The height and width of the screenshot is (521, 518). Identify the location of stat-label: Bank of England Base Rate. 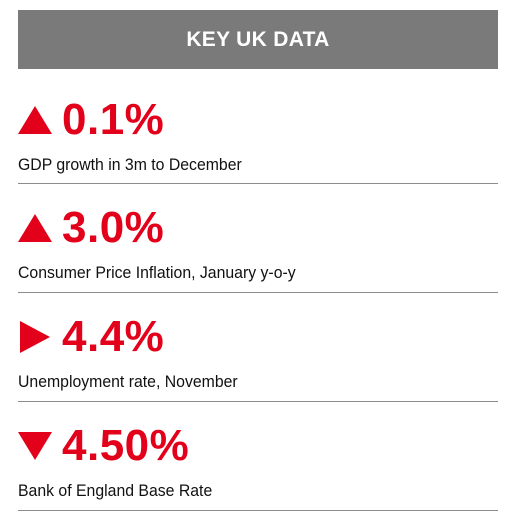
(115, 490).